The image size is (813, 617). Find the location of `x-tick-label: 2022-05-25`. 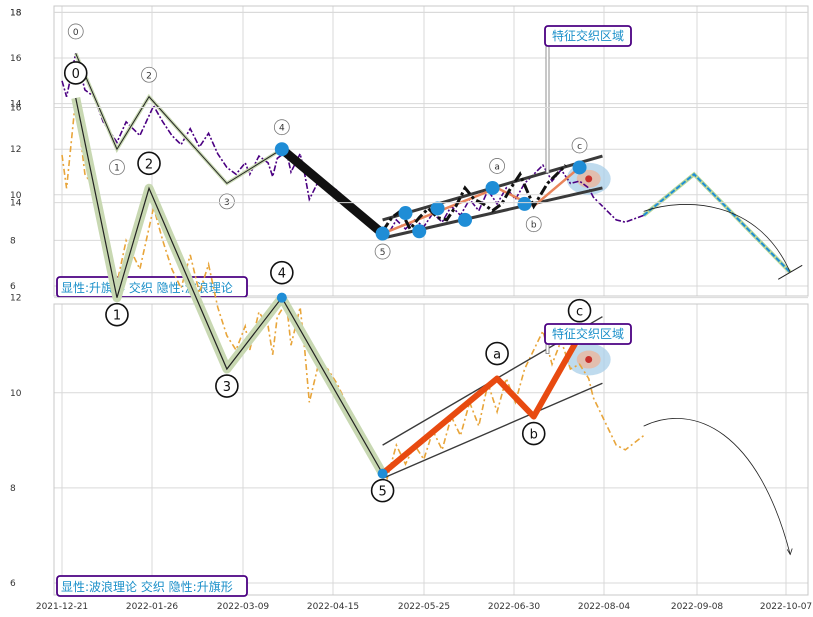

x-tick-label: 2022-05-25 is located at coordinates (424, 607).